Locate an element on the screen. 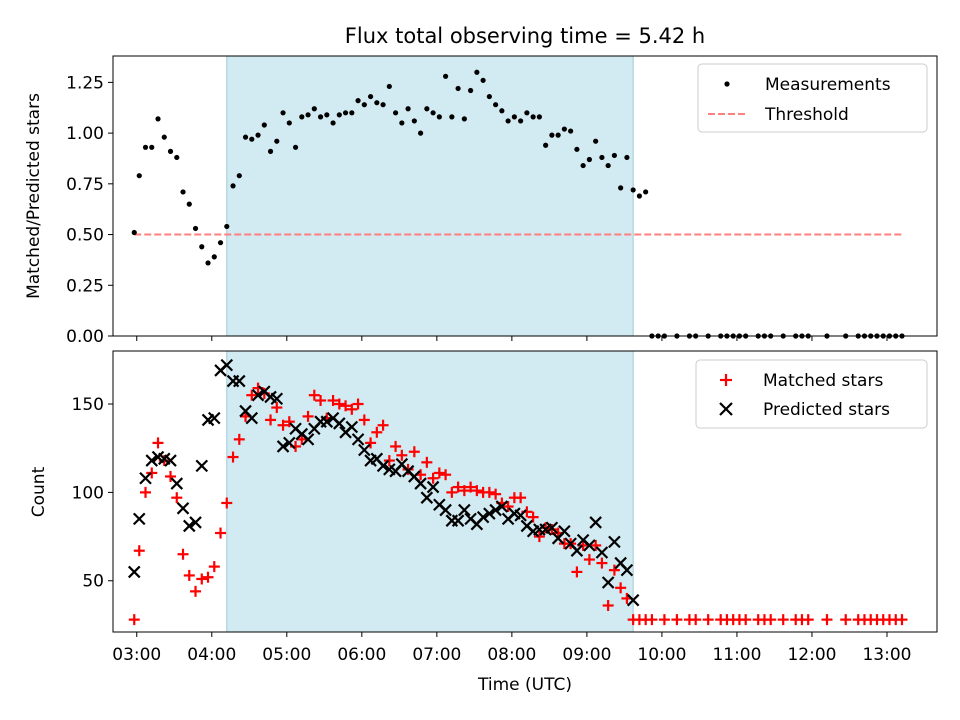 The height and width of the screenshot is (720, 960). top-y-tick-label: 0.75 is located at coordinates (85, 185).